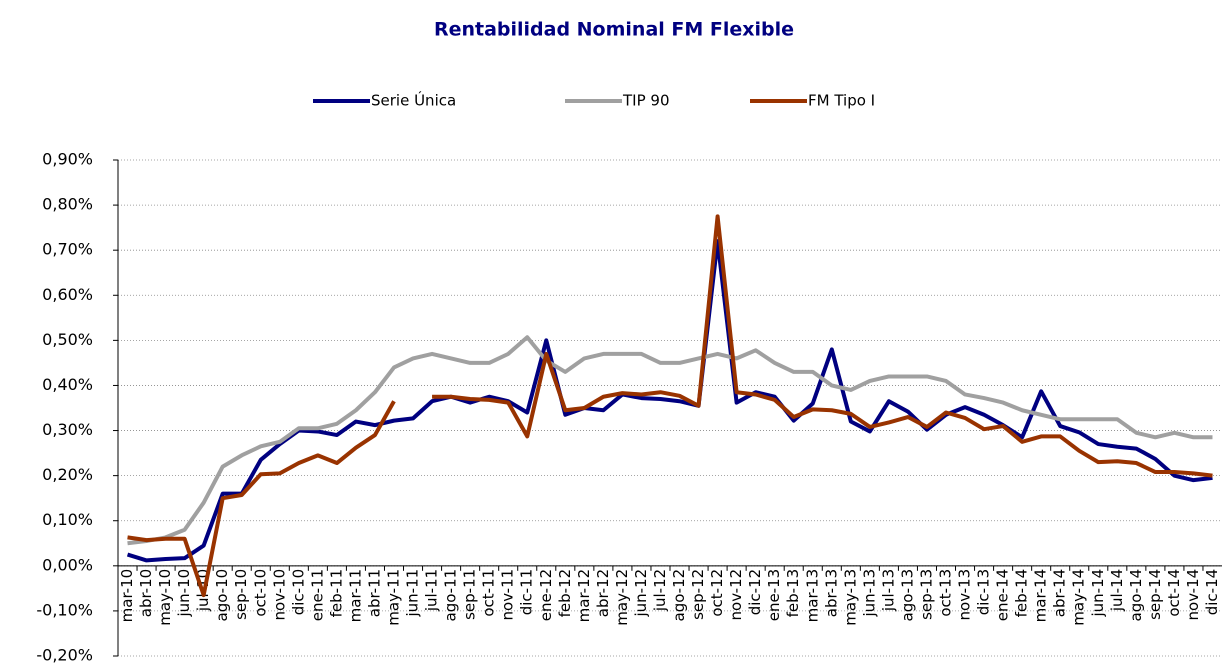  Describe the element at coordinates (774, 595) in the screenshot. I see `x-tick-label: ene-13` at that location.